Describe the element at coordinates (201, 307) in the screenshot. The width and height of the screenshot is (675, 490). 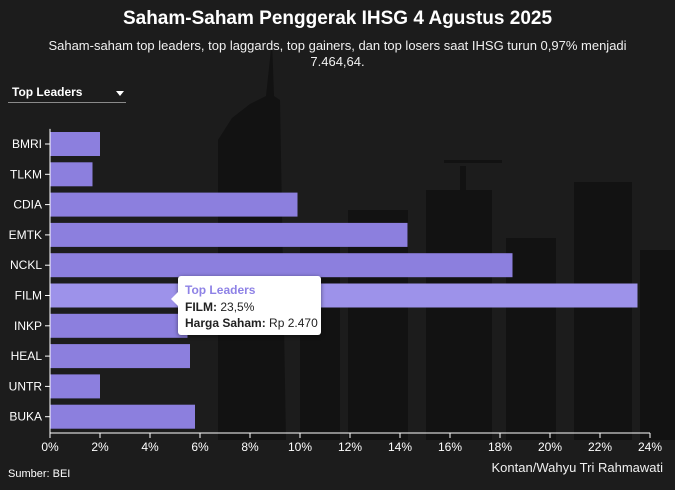
I see `tooltip-value-label: FILM:` at that location.